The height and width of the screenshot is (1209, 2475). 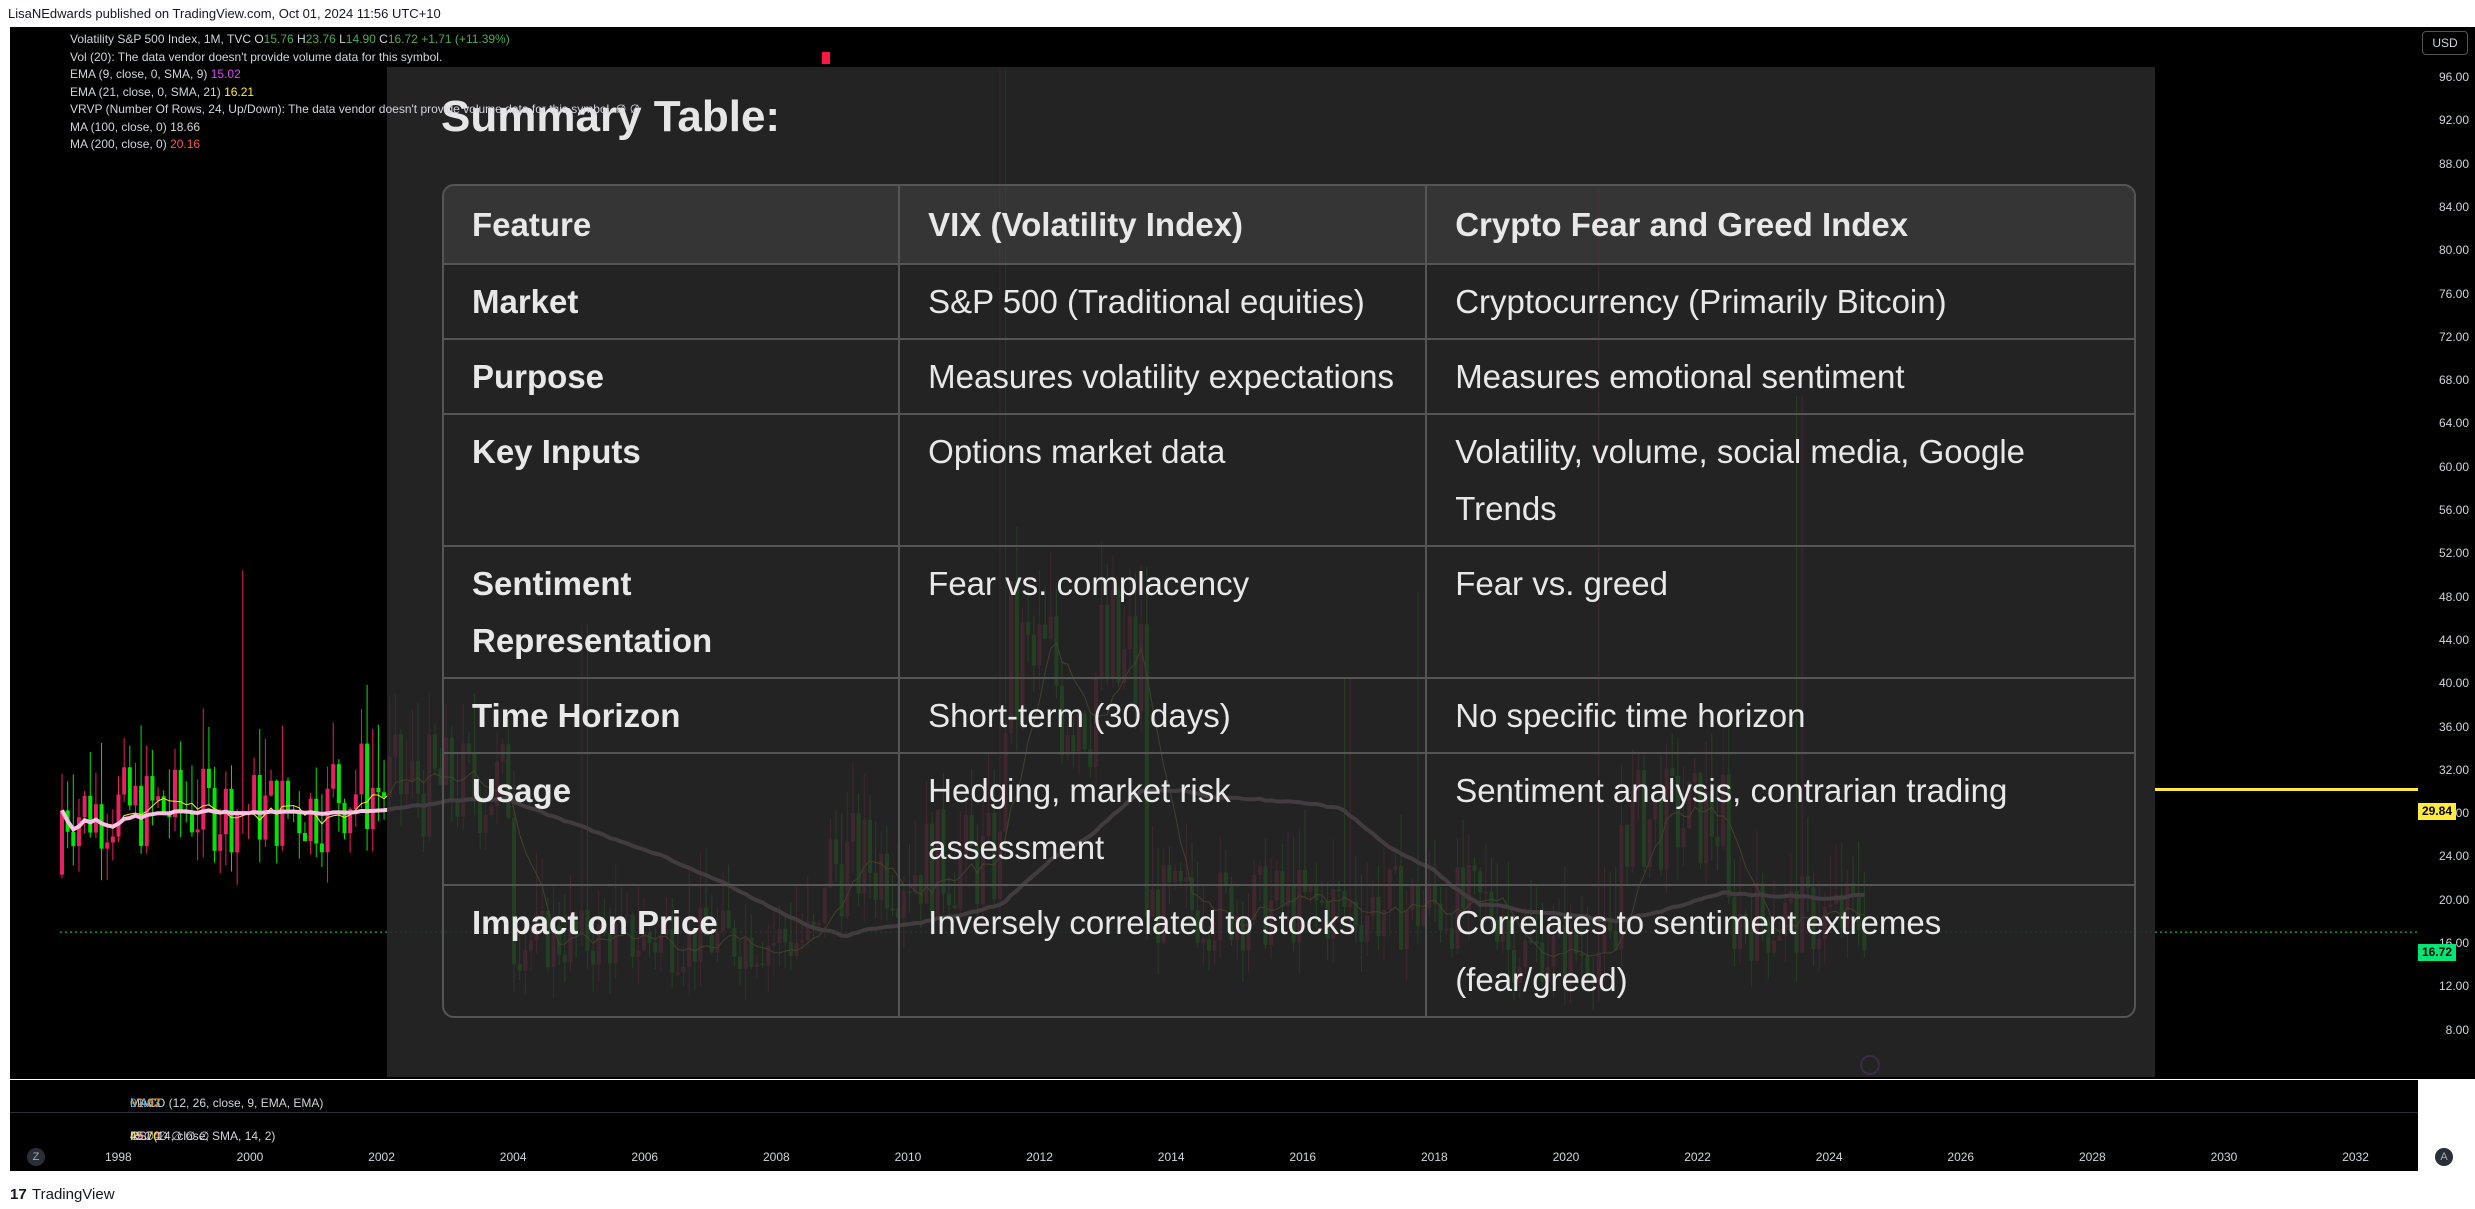 I want to click on hline-price-tag: 29.84, so click(x=2437, y=811).